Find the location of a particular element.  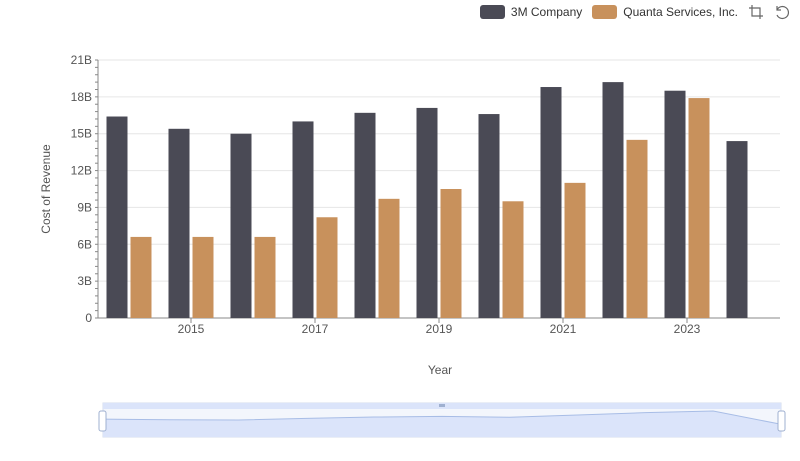

bar-quanta-2017 is located at coordinates (327, 267).